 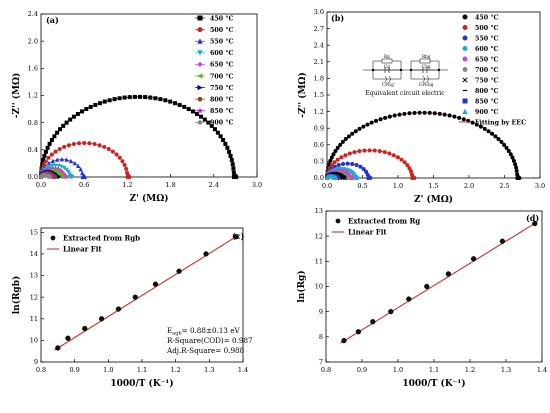 I want to click on legend-label: Linear Fit, so click(x=82, y=249).